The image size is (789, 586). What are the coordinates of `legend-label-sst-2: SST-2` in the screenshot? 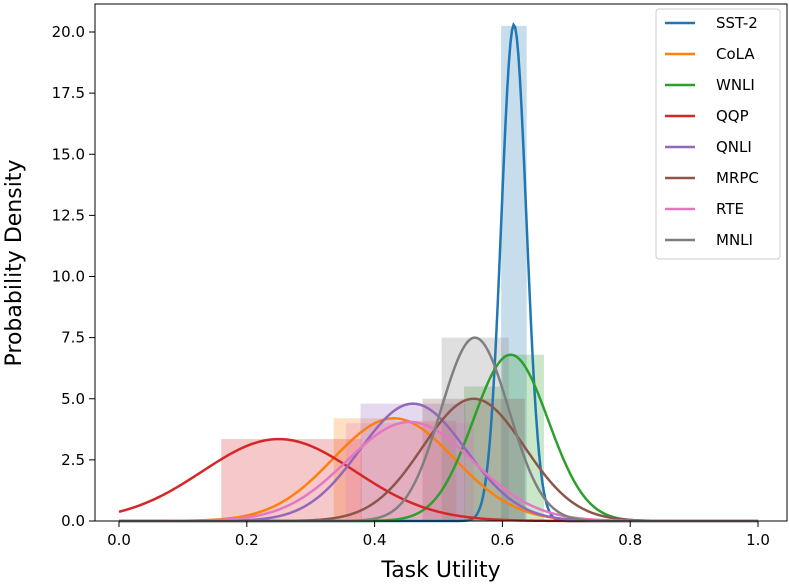 It's located at (737, 23).